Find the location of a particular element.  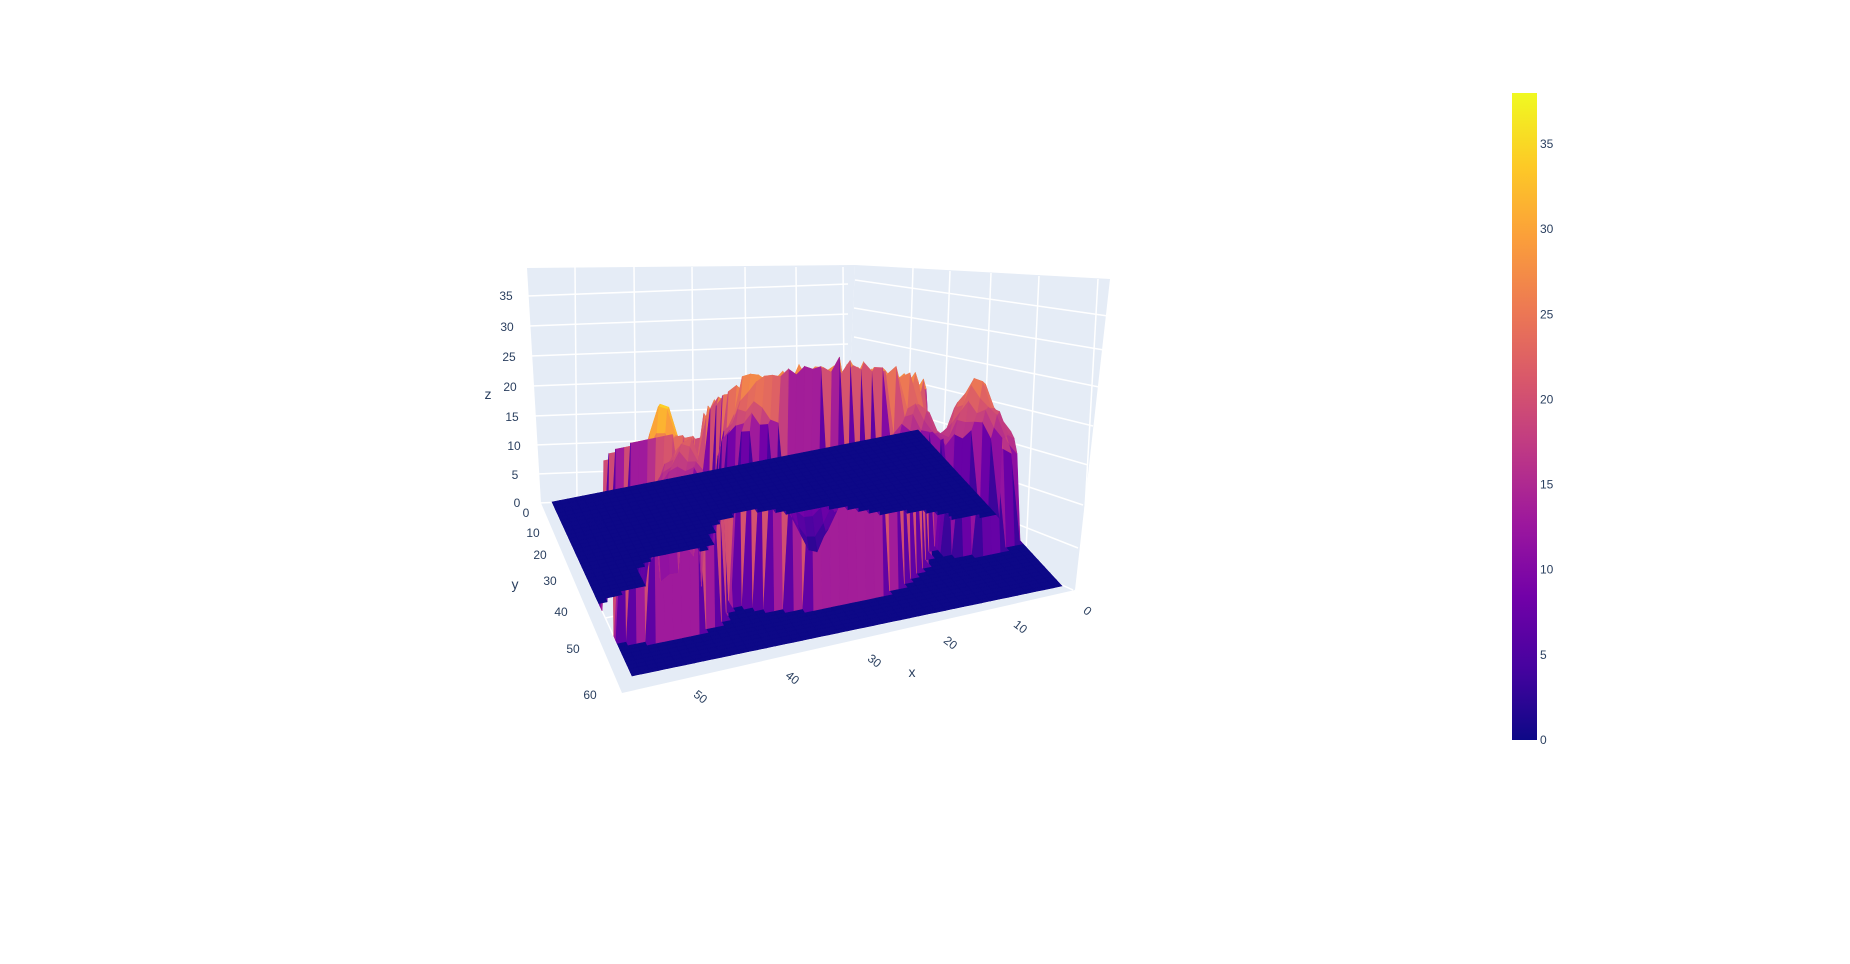

z-tick-label: 35 is located at coordinates (506, 296).